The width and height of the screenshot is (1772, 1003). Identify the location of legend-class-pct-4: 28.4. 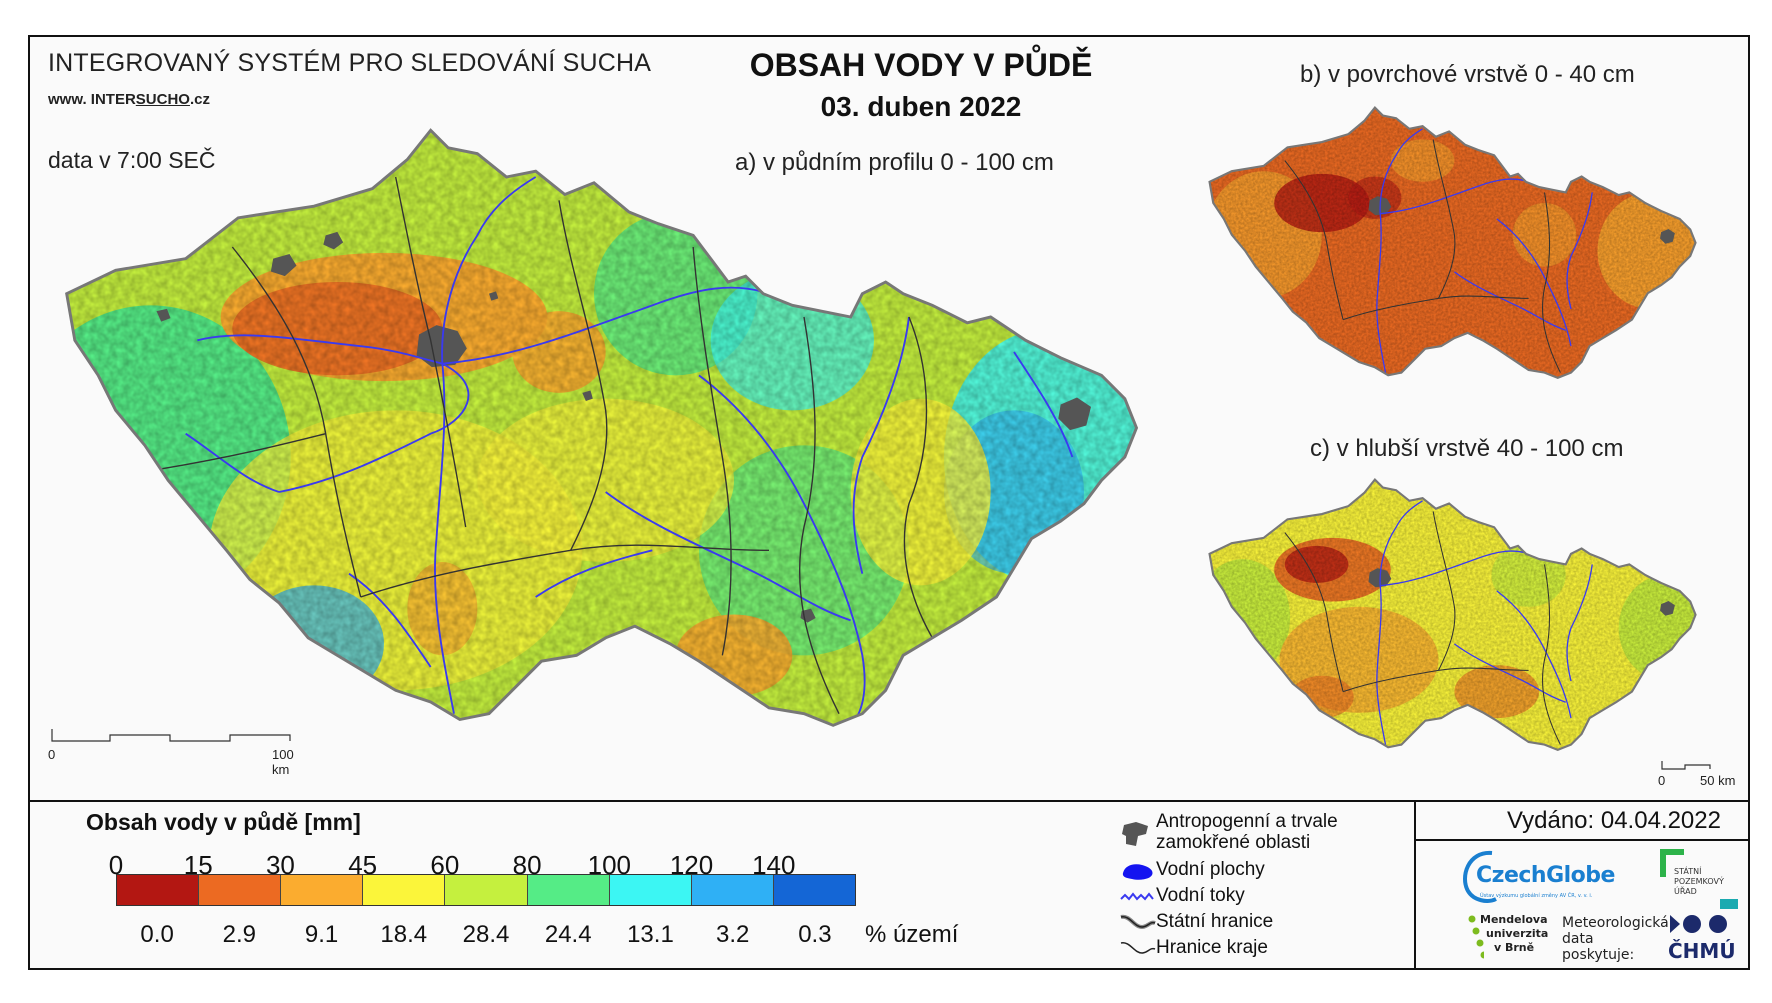
(486, 934).